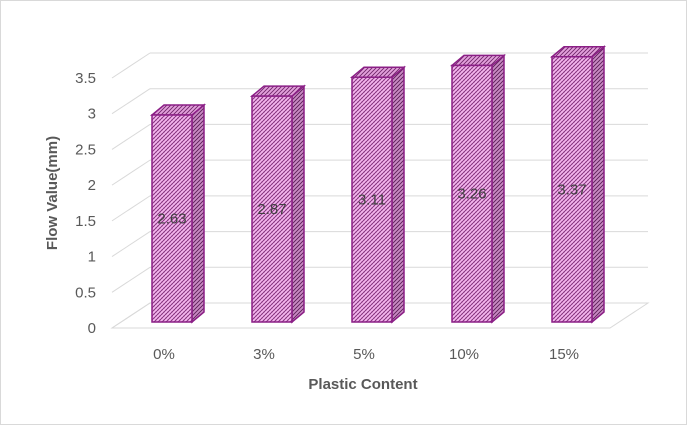 This screenshot has width=687, height=425. Describe the element at coordinates (92, 185) in the screenshot. I see `y-tick-label: 2` at that location.